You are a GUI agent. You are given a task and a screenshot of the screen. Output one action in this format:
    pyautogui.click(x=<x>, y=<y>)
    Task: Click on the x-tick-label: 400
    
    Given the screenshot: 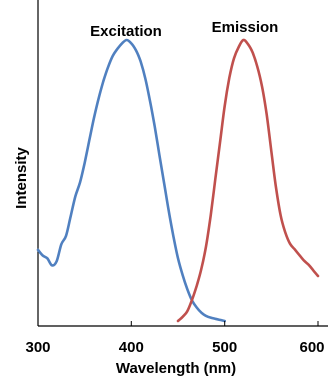 What is the action you would take?
    pyautogui.click(x=131, y=347)
    